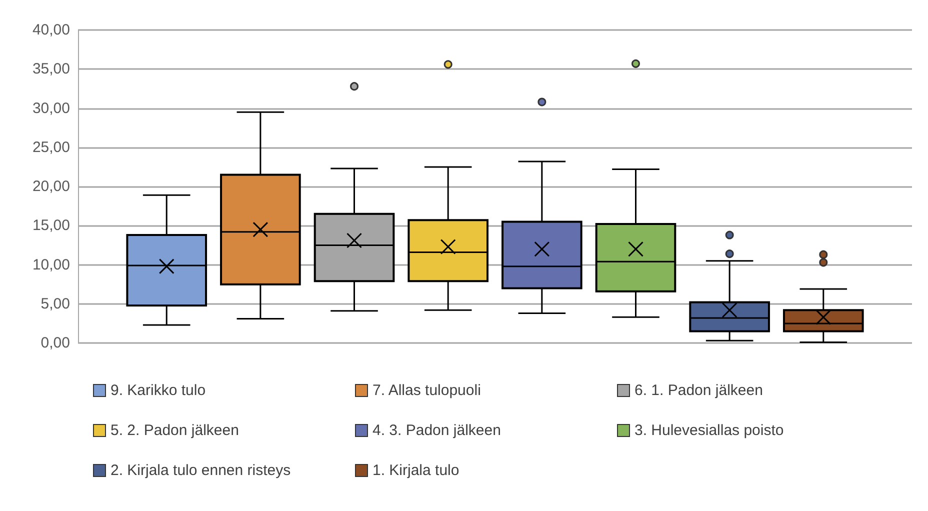 The image size is (928, 511). What do you see at coordinates (709, 430) in the screenshot?
I see `legend-label: 3. Hulevesiallas poisto` at bounding box center [709, 430].